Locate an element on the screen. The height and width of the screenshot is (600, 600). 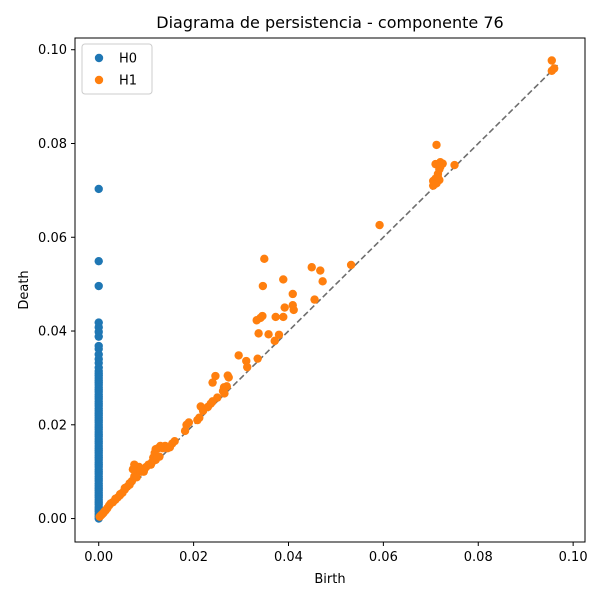
x-axis-title: Birth is located at coordinates (329, 579).